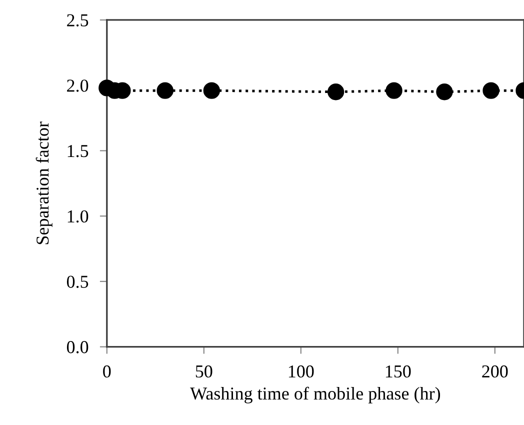 This screenshot has height=425, width=524. What do you see at coordinates (107, 371) in the screenshot?
I see `x-tick-label: 0` at bounding box center [107, 371].